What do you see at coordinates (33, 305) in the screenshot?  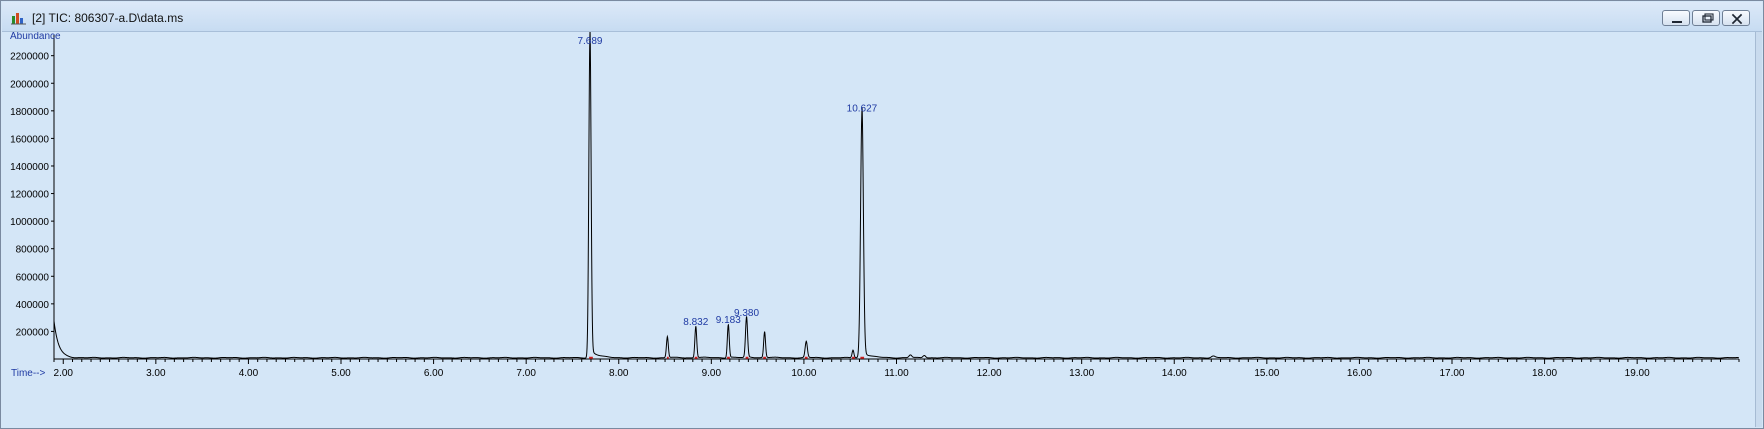 I see `y-tick-label: 400000` at bounding box center [33, 305].